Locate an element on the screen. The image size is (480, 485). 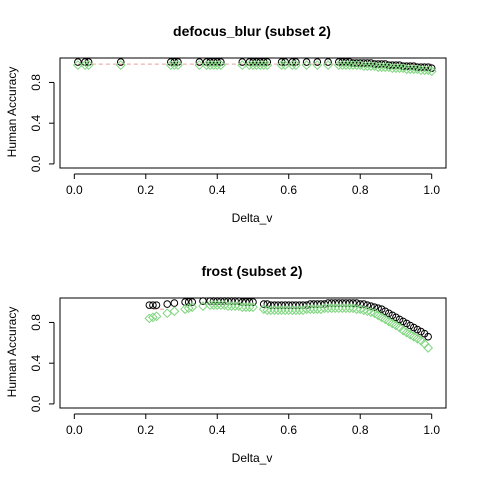
x-tick-label: 0.0 is located at coordinates (74, 430).